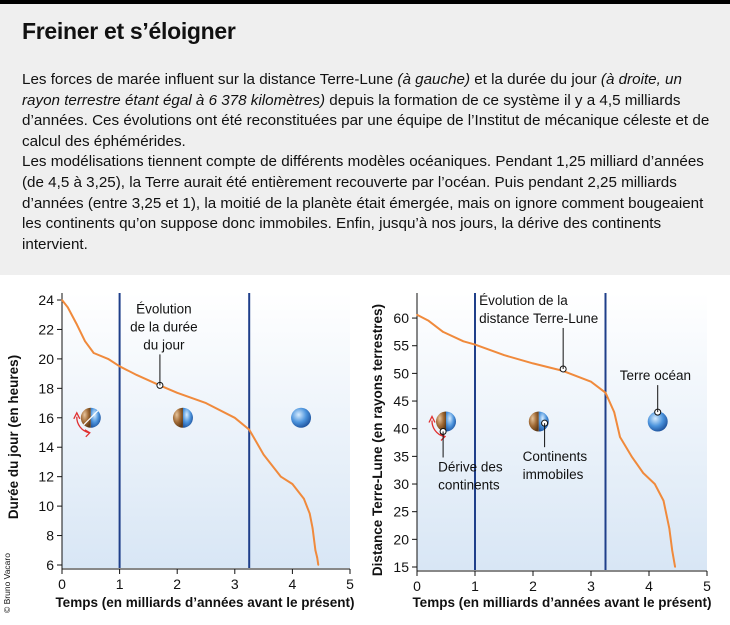 The image size is (730, 625). I want to click on y-tick-label: 55, so click(401, 346).